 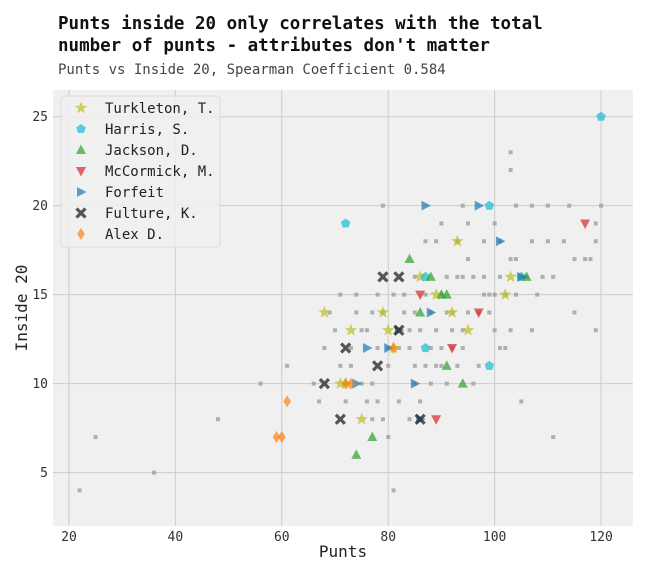 I want to click on series-jackson-d, so click(x=441, y=356).